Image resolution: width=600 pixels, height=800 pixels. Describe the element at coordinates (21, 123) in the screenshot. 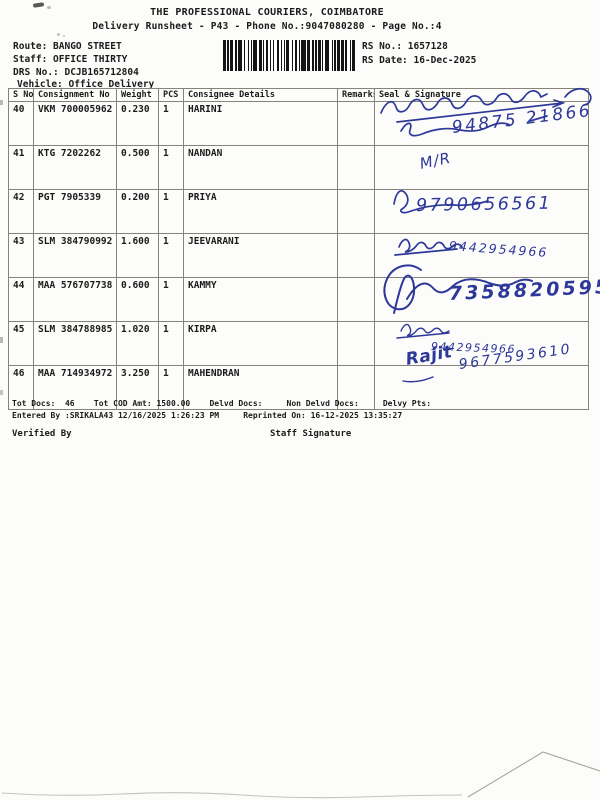

I see `cell-sno: 40` at that location.